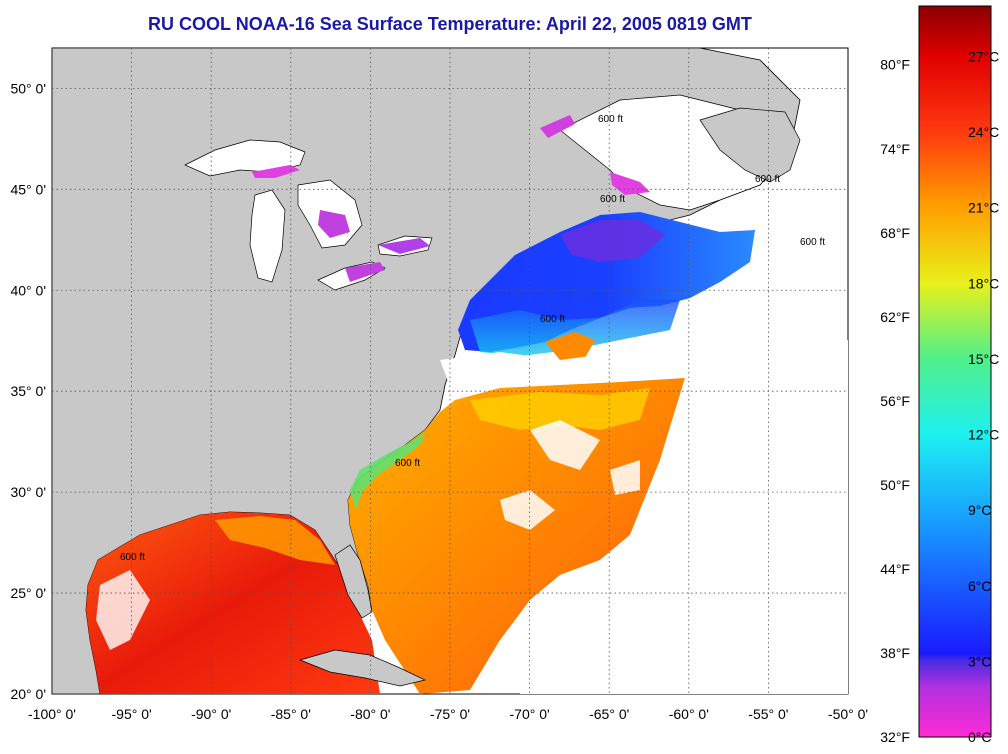  I want to click on fahrenheit-scale: 32°F 38°F 44°F 50°F 56°F 62°F 68°F 74°F 80°F, so click(895, 401).